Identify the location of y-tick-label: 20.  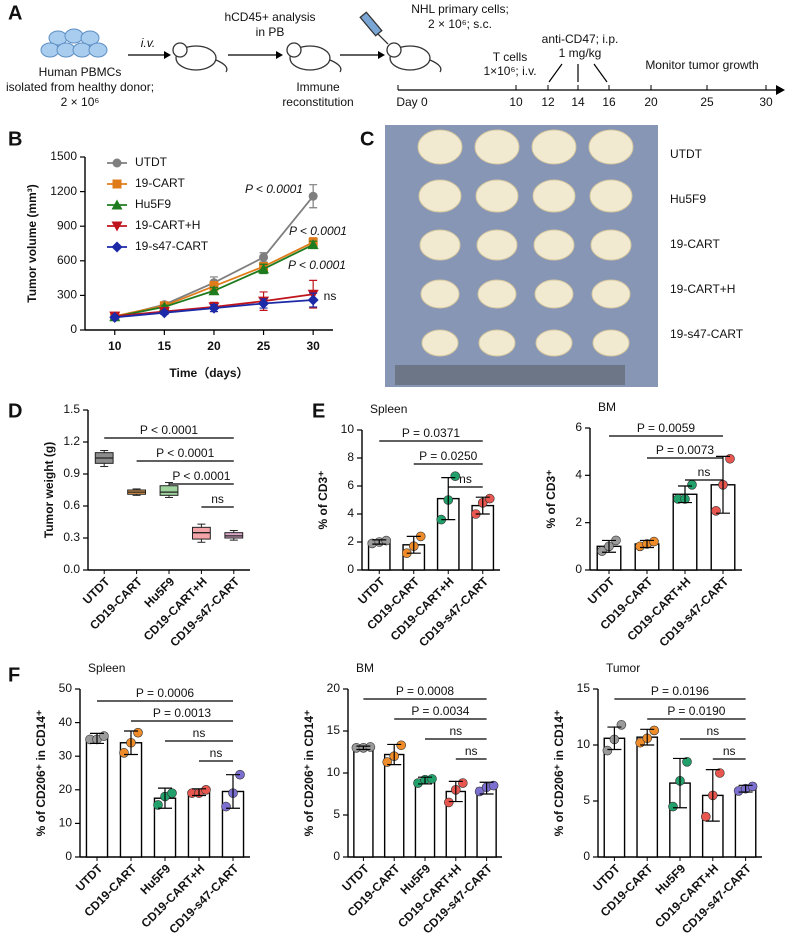
(66, 789).